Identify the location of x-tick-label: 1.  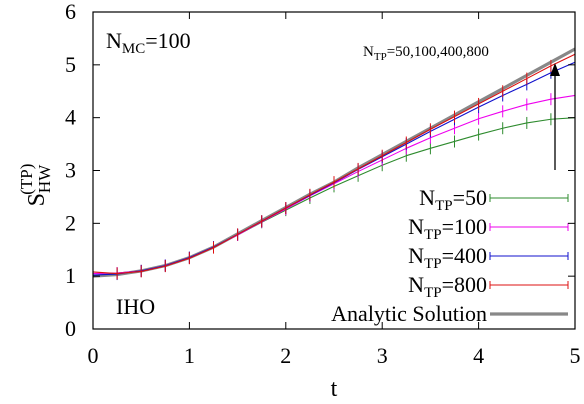
(189, 355).